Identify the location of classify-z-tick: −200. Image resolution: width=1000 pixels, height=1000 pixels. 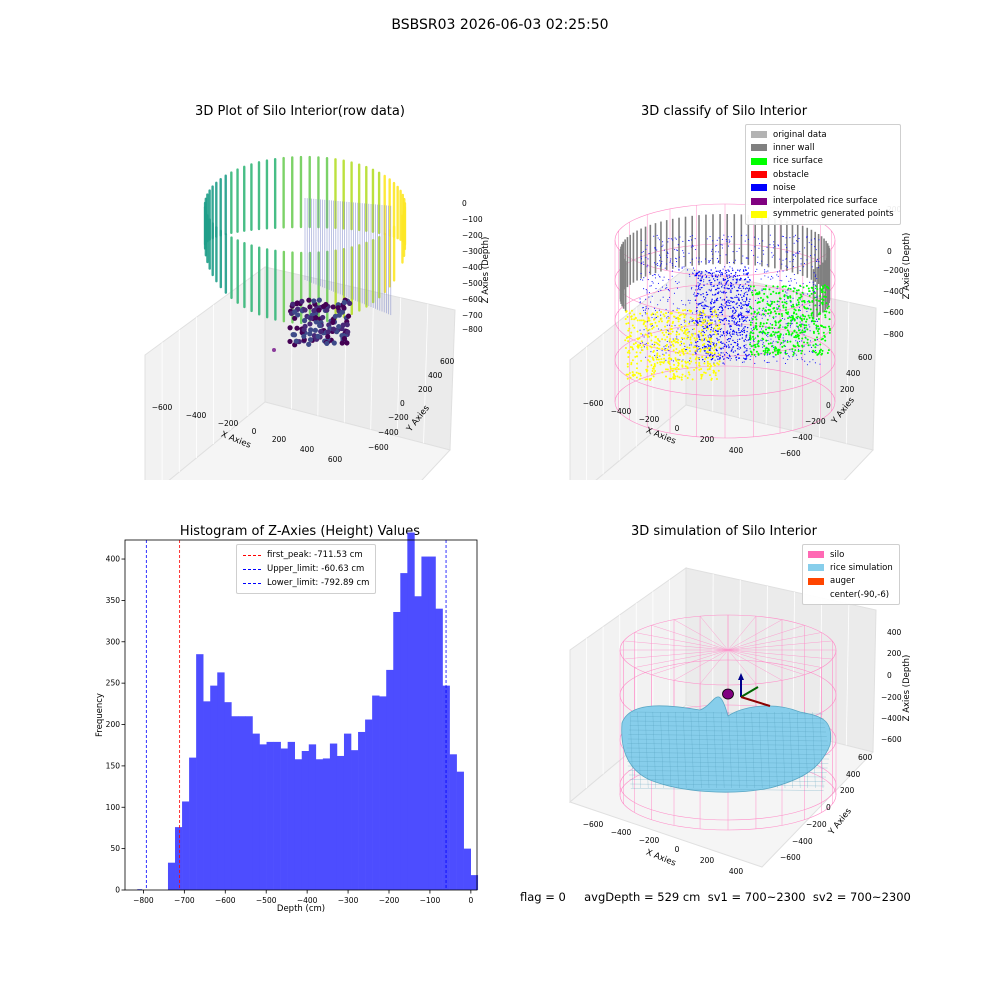
(893, 270).